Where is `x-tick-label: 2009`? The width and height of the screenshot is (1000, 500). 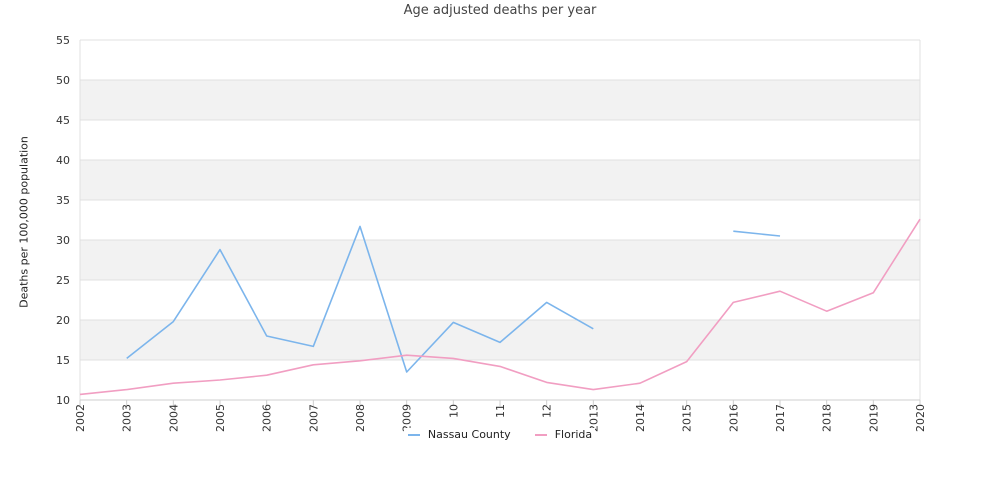
x-tick-label: 2009 is located at coordinates (407, 418).